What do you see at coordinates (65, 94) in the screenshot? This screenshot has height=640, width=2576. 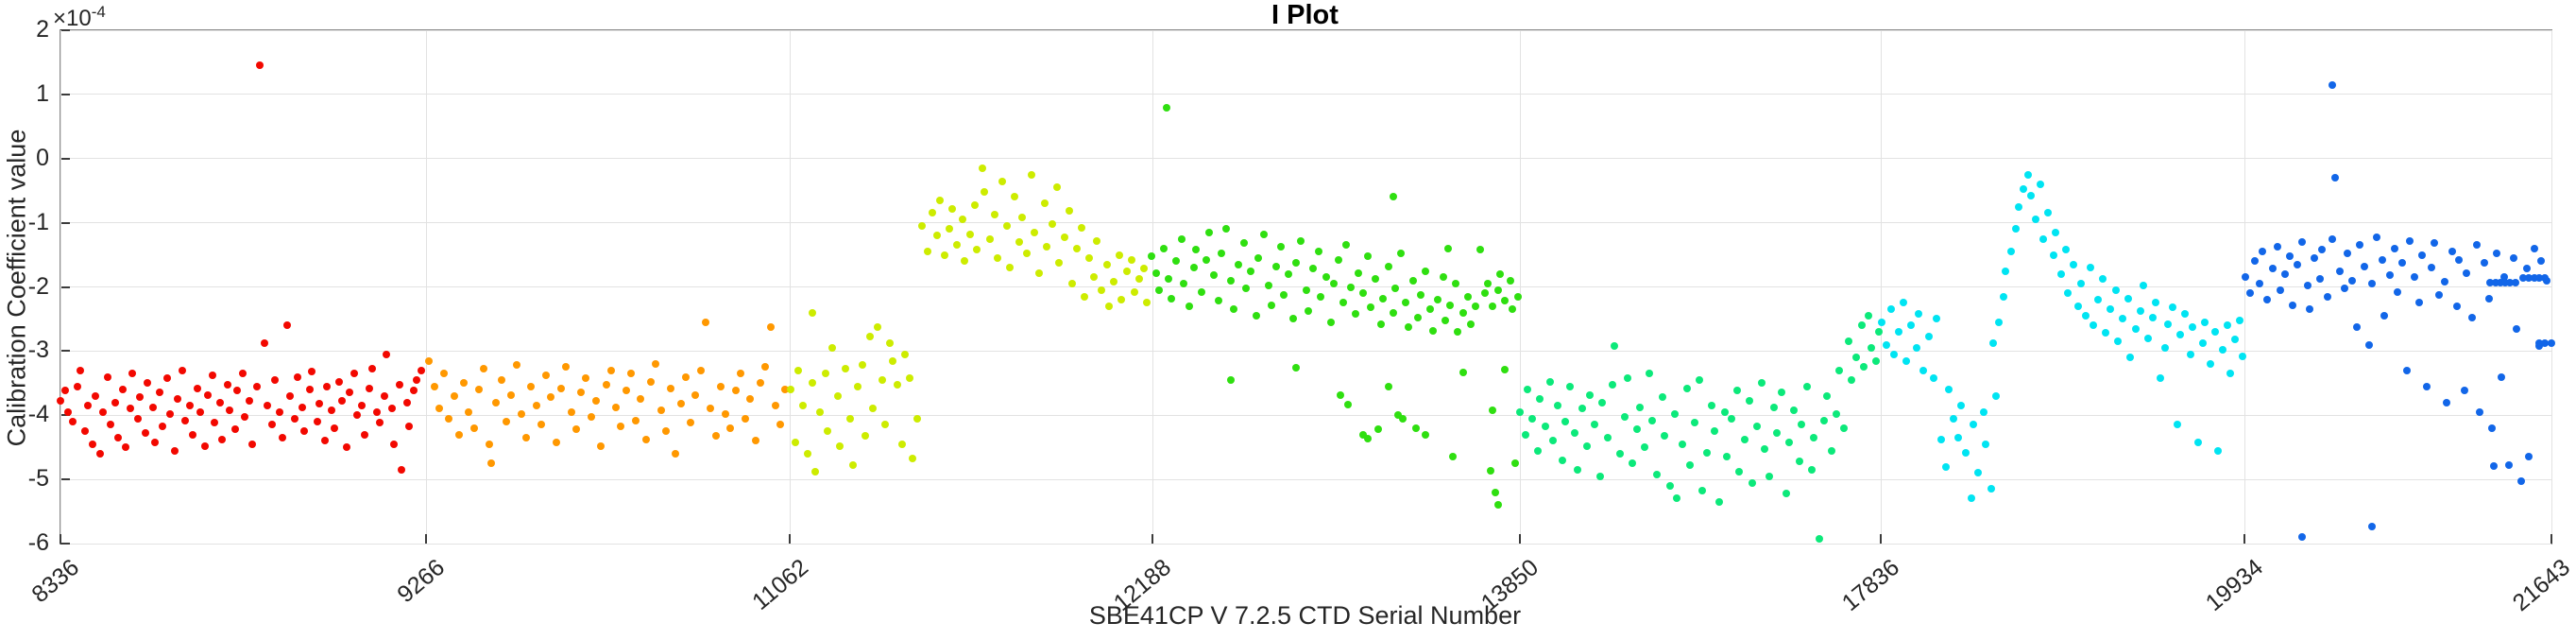 I see `y-tick-mark` at bounding box center [65, 94].